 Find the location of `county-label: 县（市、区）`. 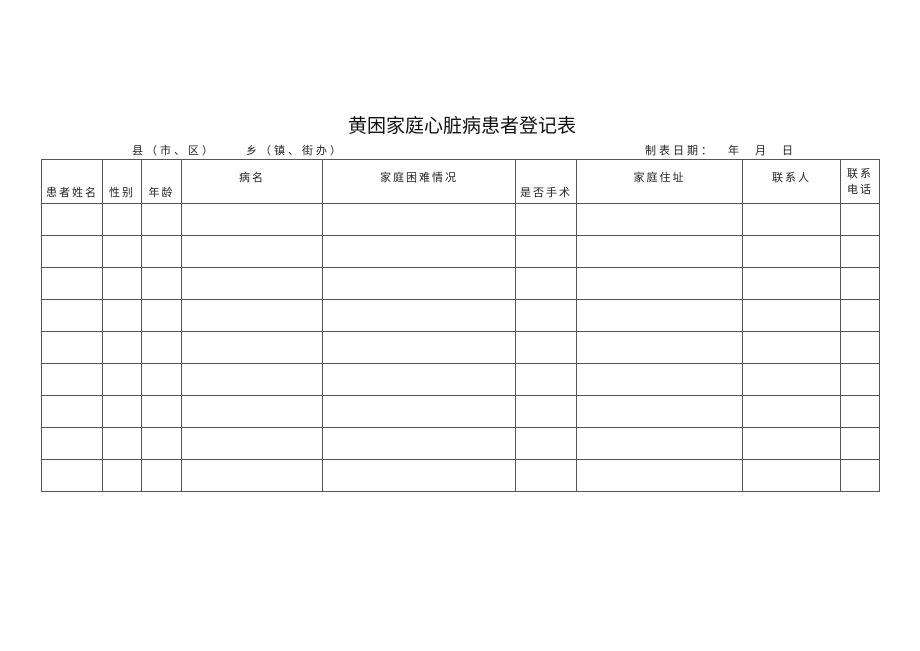

county-label: 县（市、区） is located at coordinates (174, 150).